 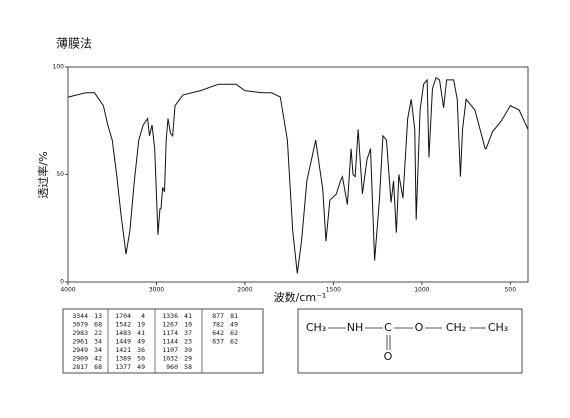 What do you see at coordinates (355, 327) in the screenshot?
I see `structure-group: NH` at bounding box center [355, 327].